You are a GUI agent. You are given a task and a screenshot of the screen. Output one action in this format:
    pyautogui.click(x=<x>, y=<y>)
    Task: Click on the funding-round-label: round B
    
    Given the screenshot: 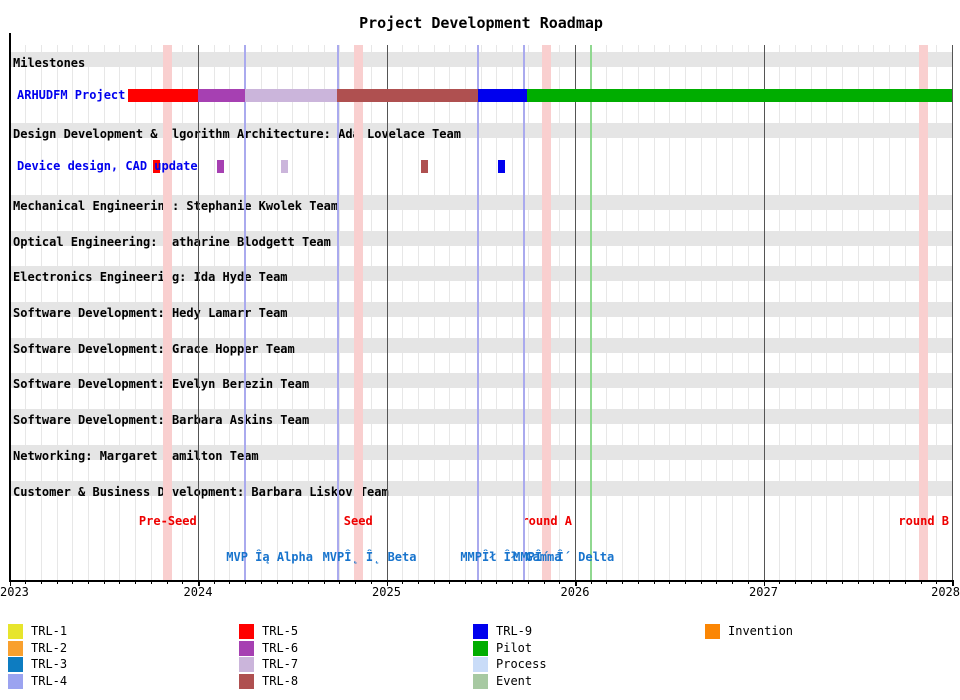 What is the action you would take?
    pyautogui.click(x=923, y=521)
    